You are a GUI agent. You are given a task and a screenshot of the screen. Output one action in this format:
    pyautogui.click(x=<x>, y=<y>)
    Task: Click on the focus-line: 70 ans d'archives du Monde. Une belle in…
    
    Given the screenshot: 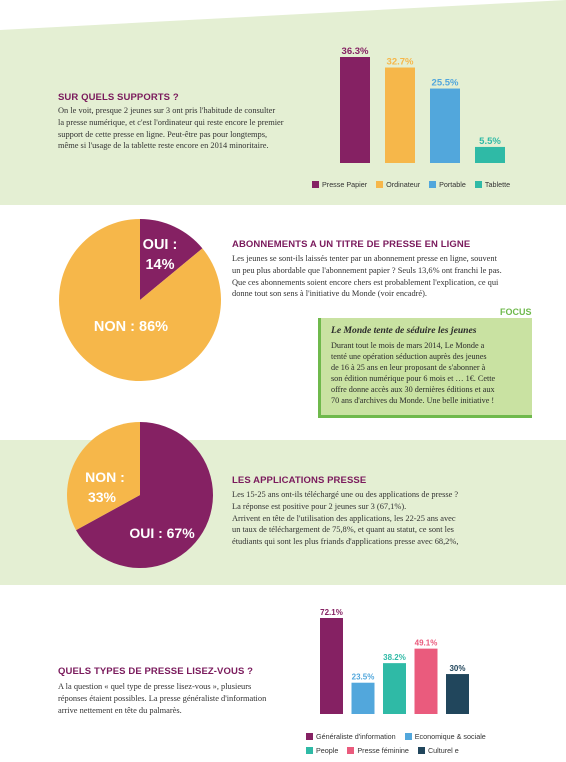 What is the action you would take?
    pyautogui.click(x=413, y=400)
    